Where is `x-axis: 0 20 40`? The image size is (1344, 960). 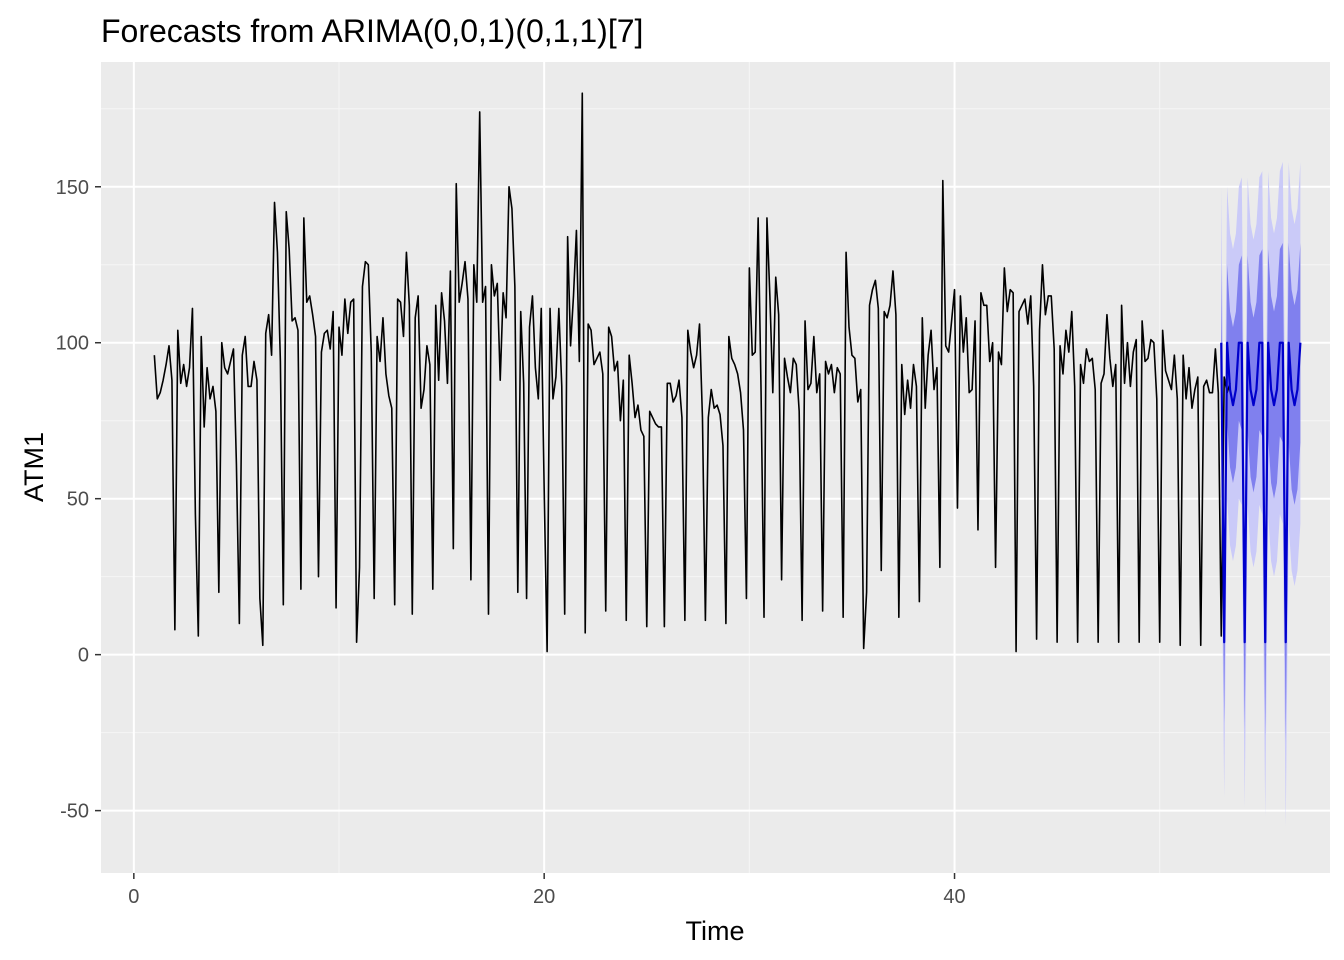
x-axis: 0 20 40 is located at coordinates (547, 890).